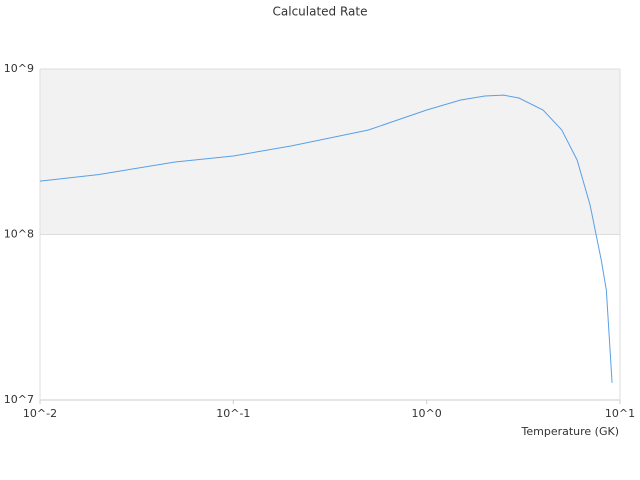 This screenshot has width=640, height=480. I want to click on x-axis-label: Temperature (GK), so click(570, 431).